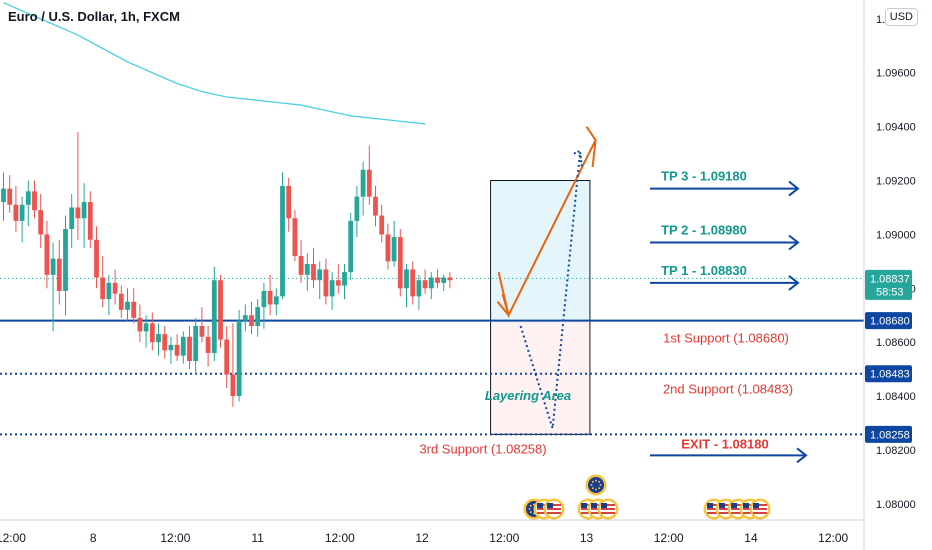  What do you see at coordinates (540, 377) in the screenshot?
I see `layering-zone-box` at bounding box center [540, 377].